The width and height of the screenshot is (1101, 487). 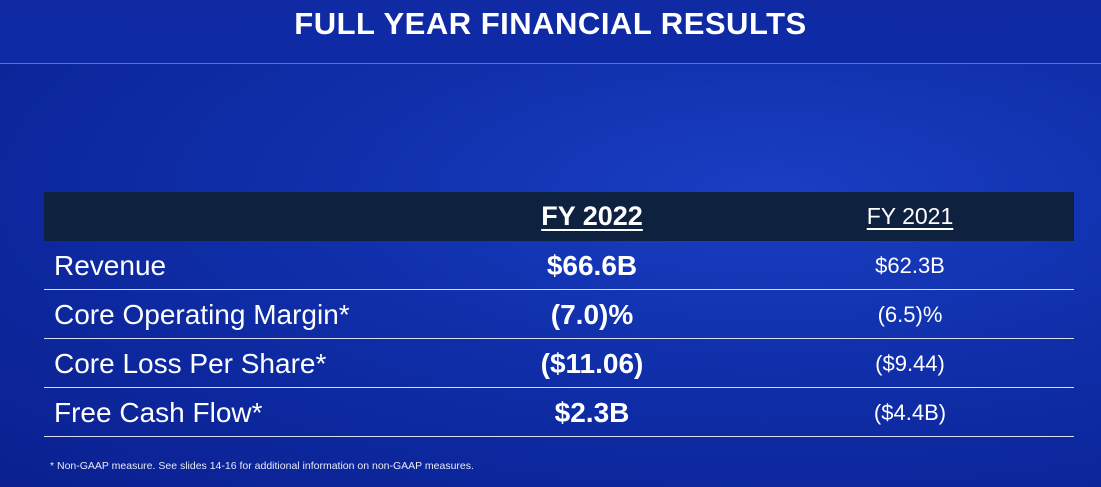 What do you see at coordinates (910, 314) in the screenshot?
I see `value-fy2021-core-operating-margin: (6.5)%` at bounding box center [910, 314].